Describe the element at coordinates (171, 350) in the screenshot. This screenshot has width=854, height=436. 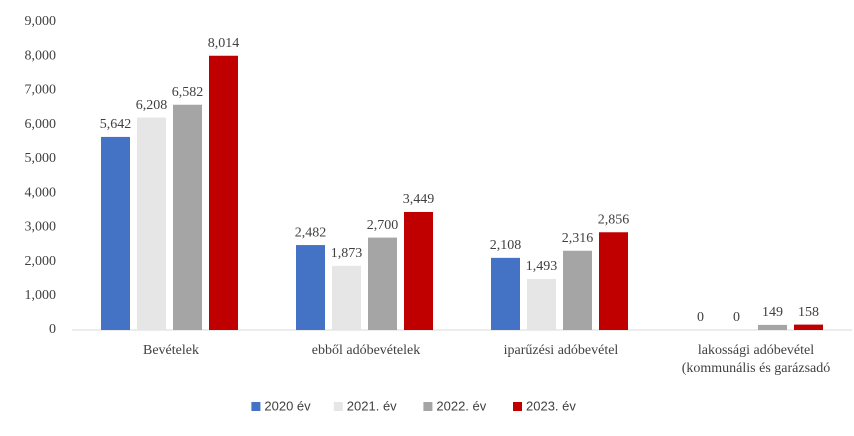
I see `x-tick-label: Bevételek` at that location.